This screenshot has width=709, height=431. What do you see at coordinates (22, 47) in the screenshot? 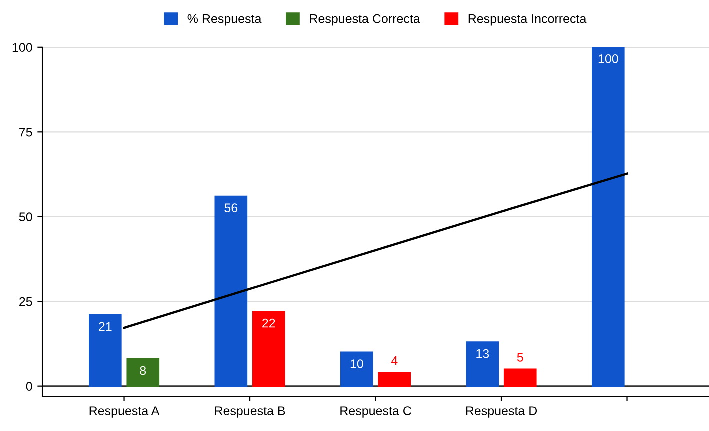
I see `y-tick-label: 100` at bounding box center [22, 47].